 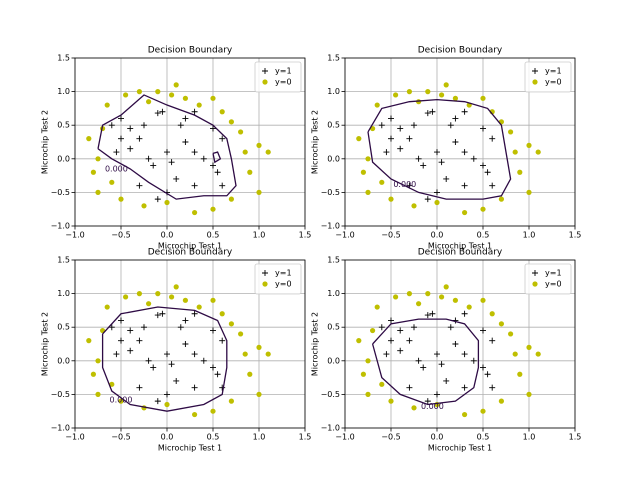 I want to click on x-tick-label: −0.5, so click(x=120, y=235).